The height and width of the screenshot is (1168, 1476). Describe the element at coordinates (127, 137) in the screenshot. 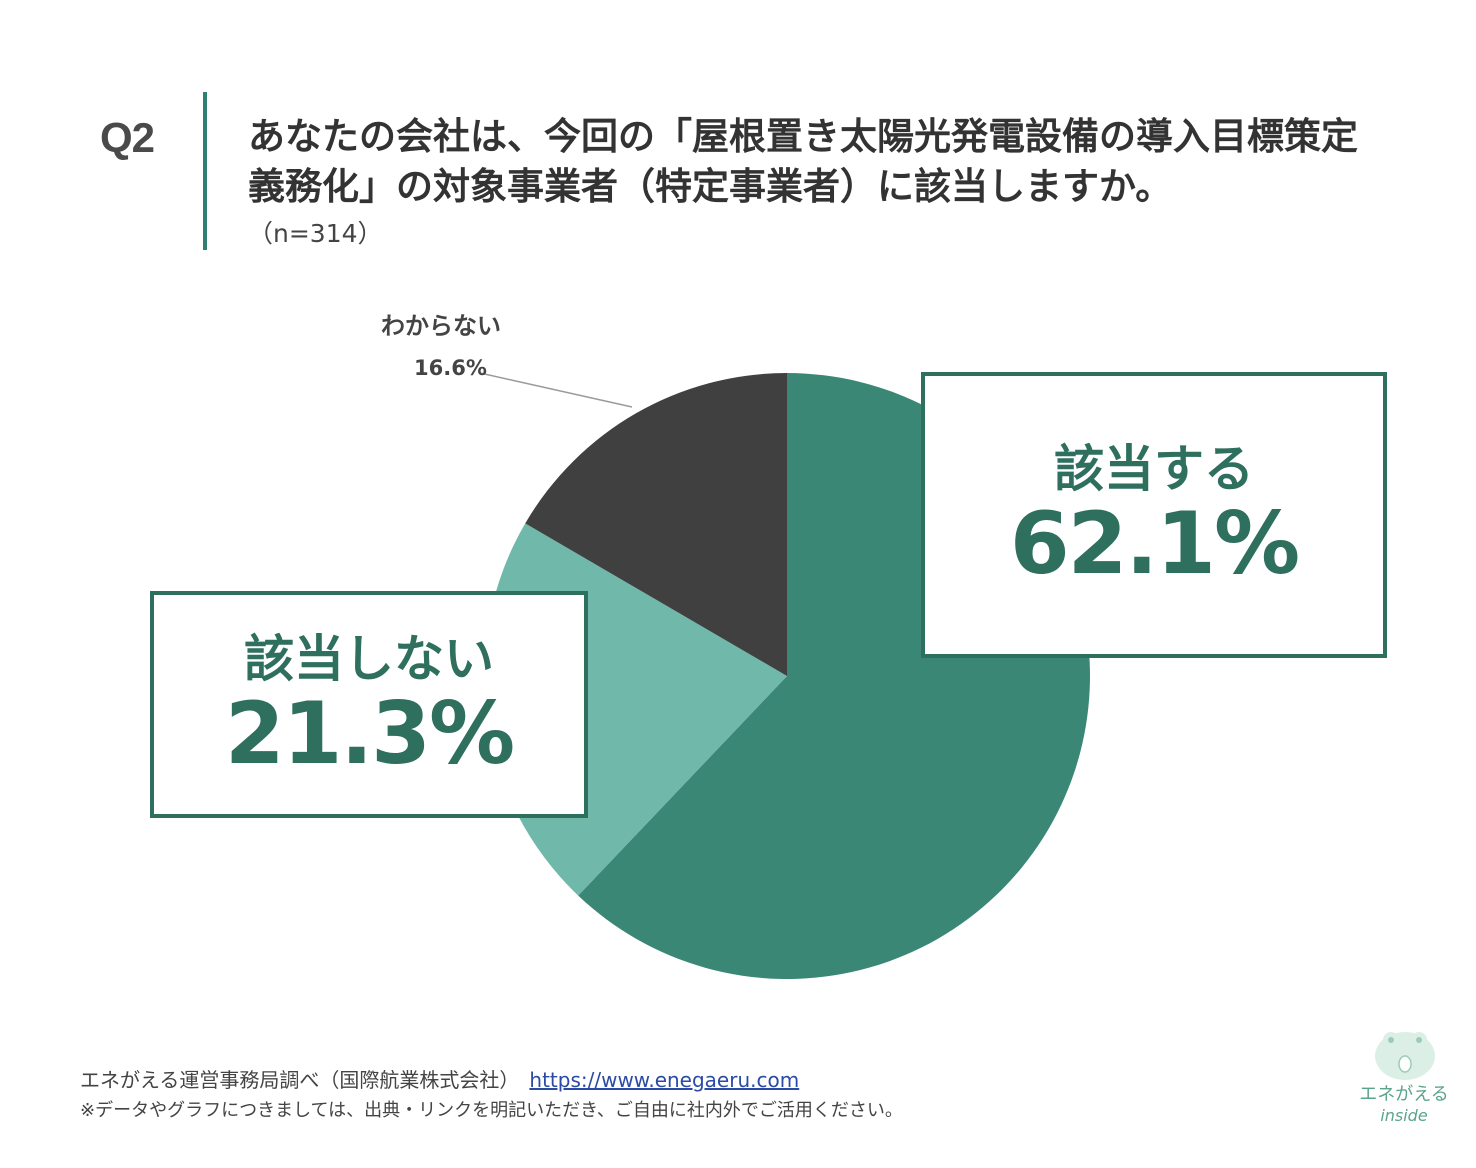

I see `question-number: Q2` at that location.